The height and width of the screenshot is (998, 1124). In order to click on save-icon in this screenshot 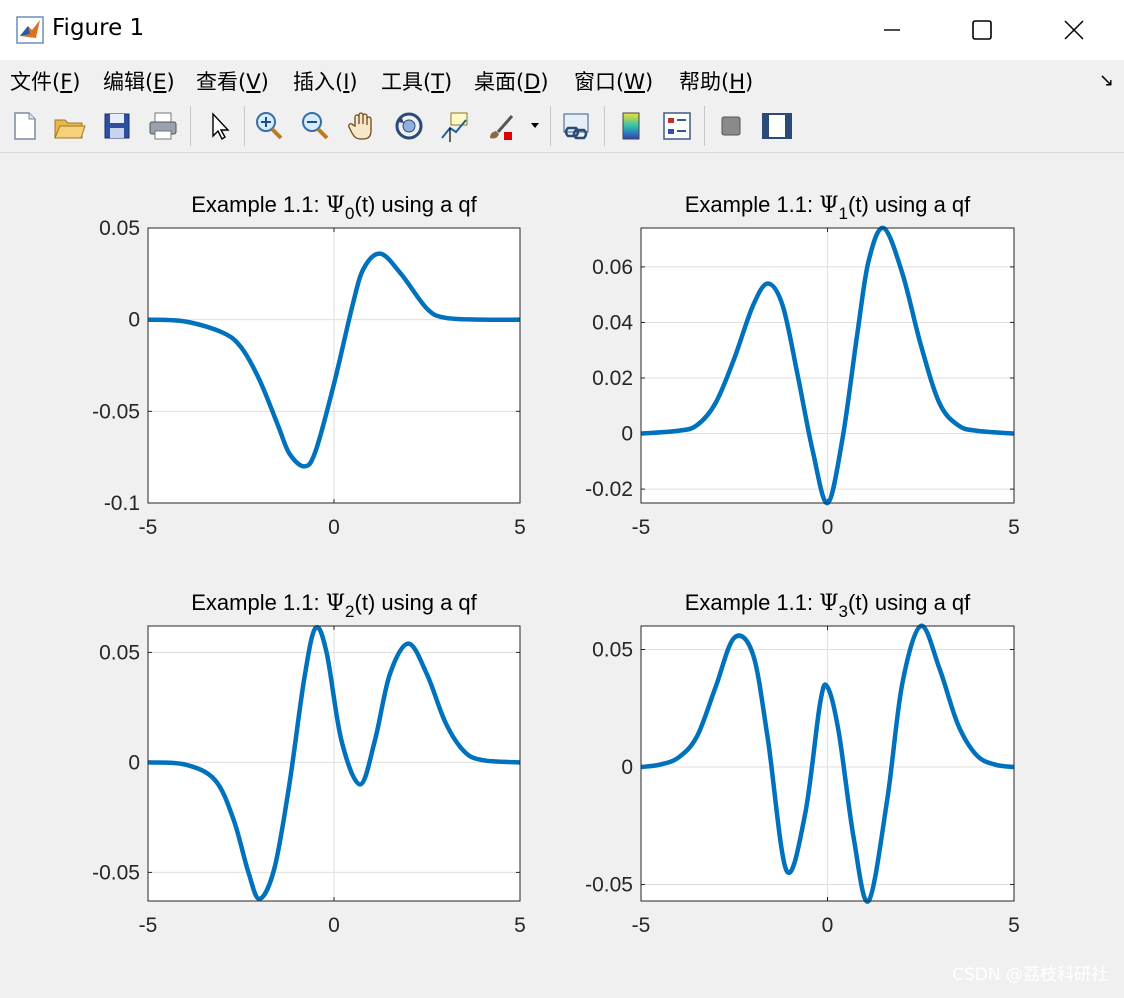, I will do `click(117, 126)`.